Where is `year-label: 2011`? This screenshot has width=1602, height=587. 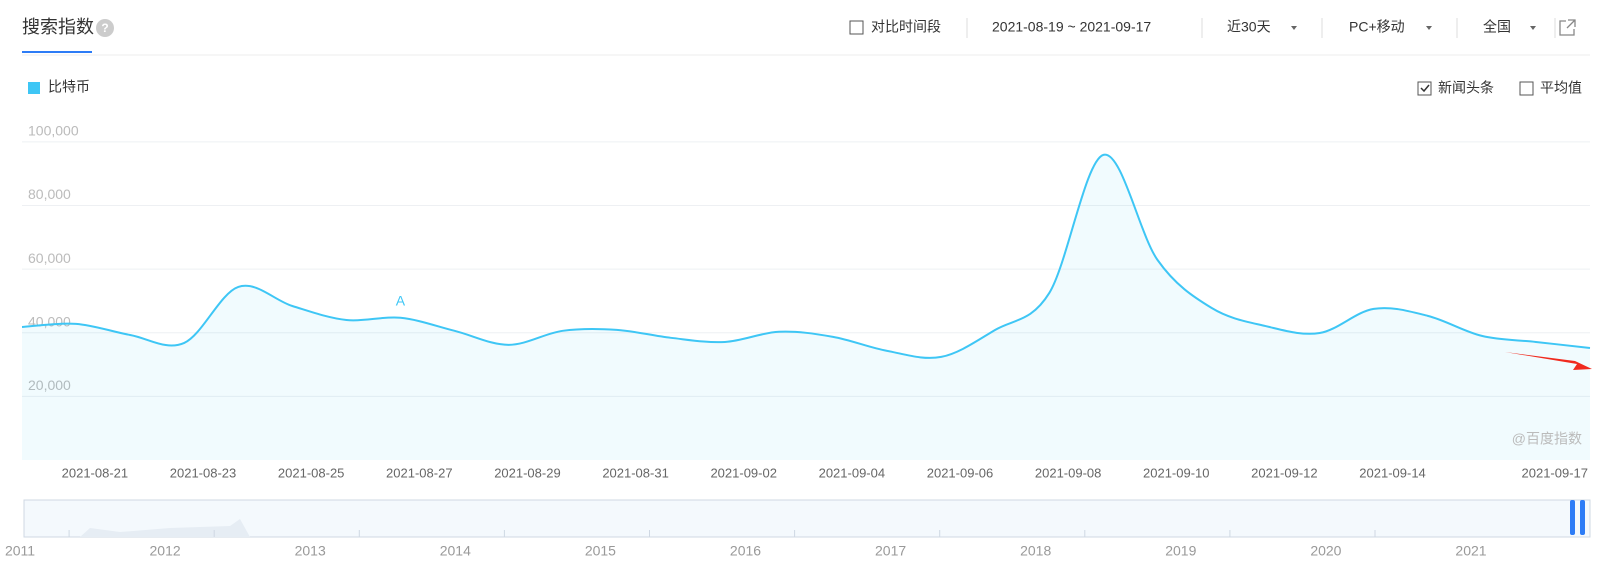
year-label: 2011 is located at coordinates (20, 551).